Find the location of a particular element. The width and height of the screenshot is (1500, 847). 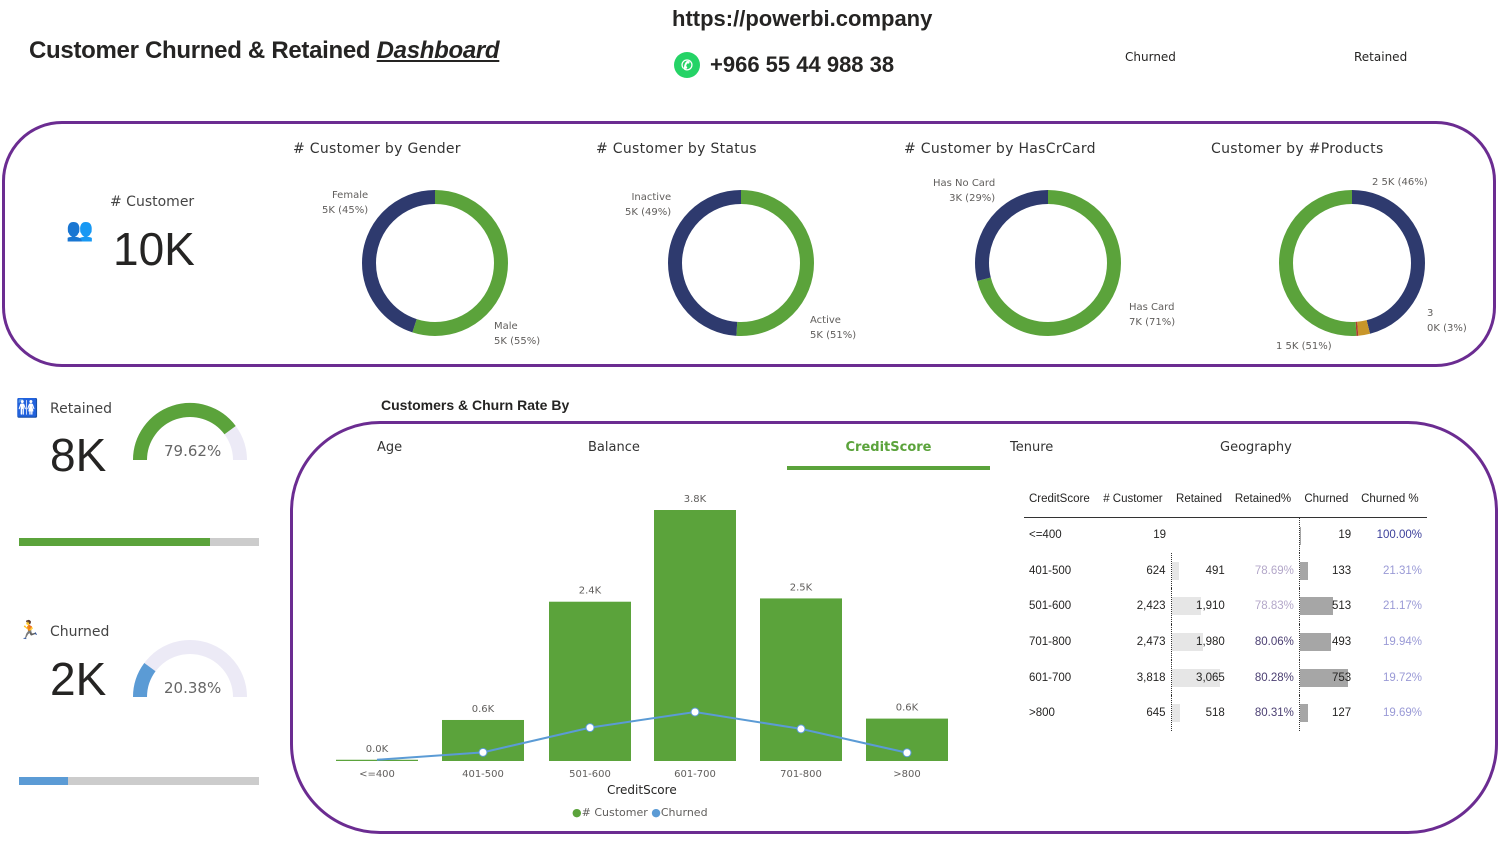

retained-progress-fill is located at coordinates (115, 542).